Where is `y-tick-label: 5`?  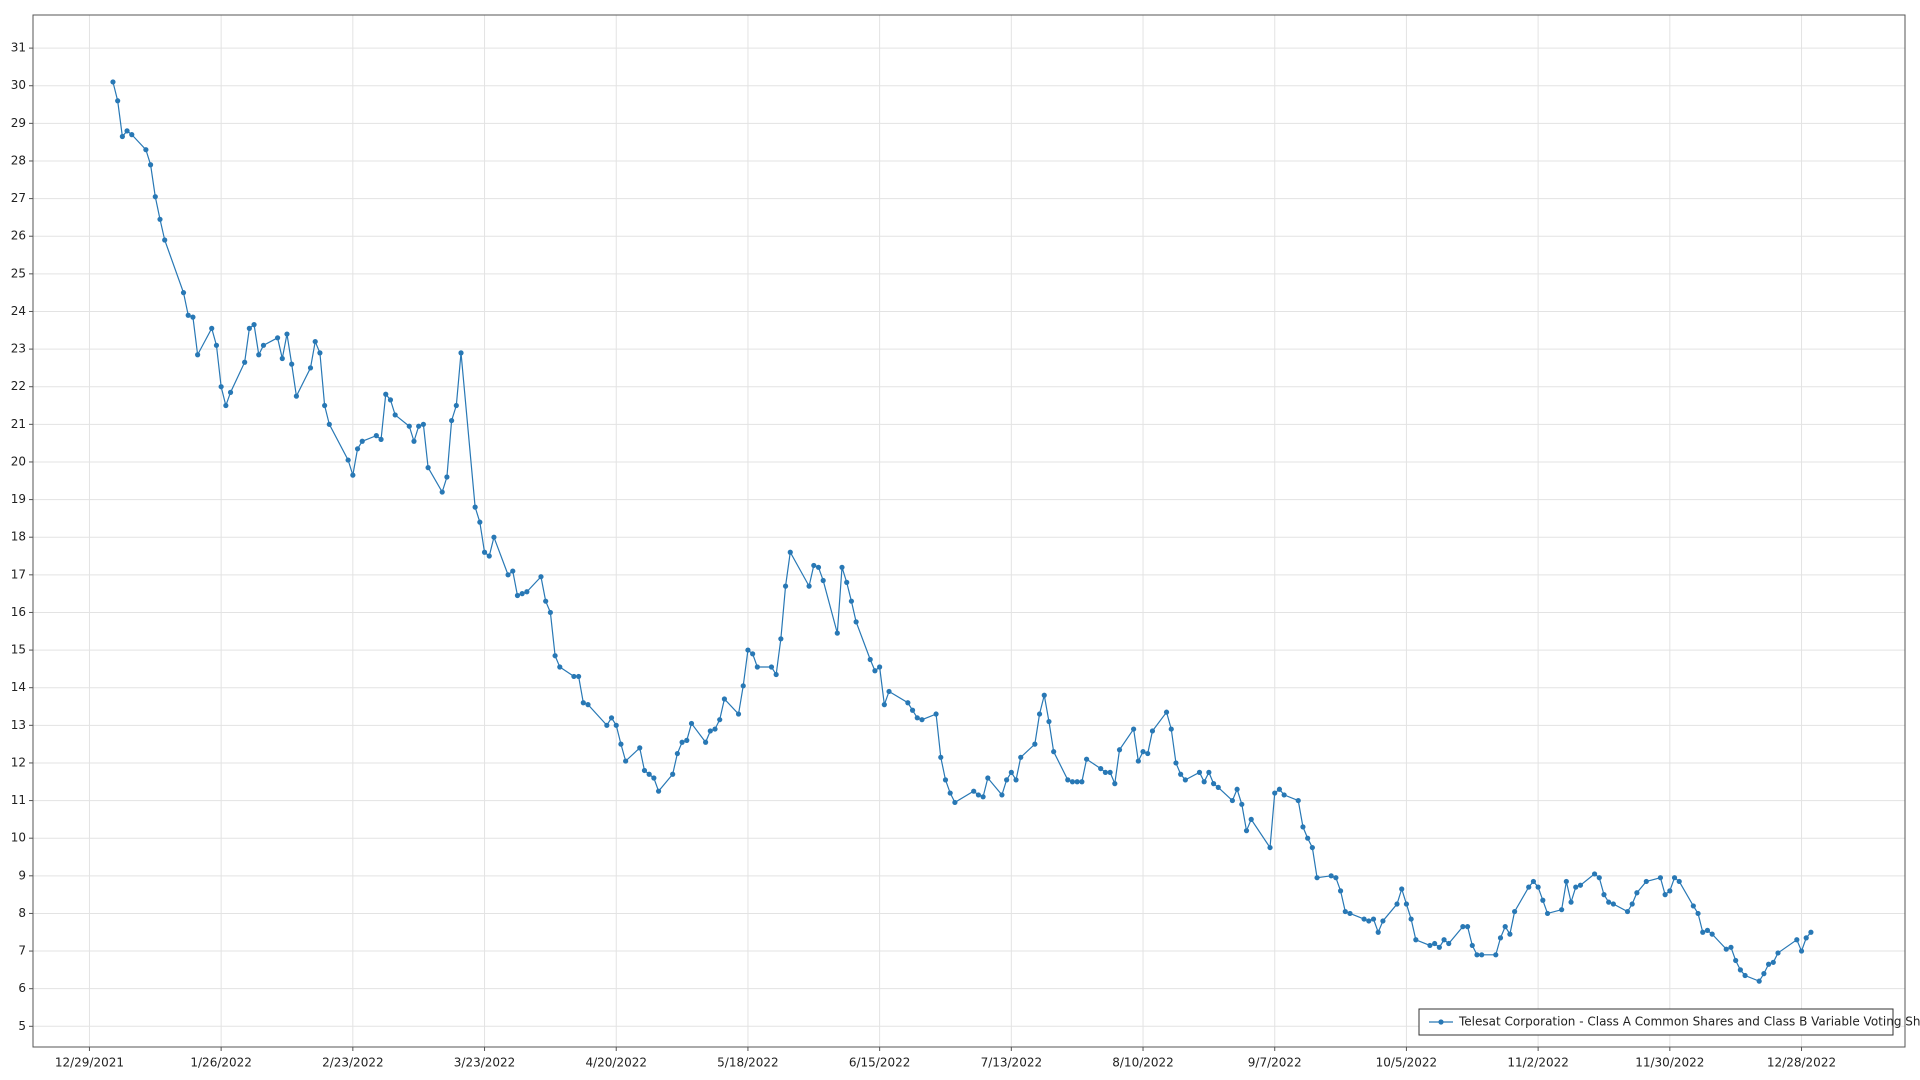 y-tick-label: 5 is located at coordinates (22, 1026).